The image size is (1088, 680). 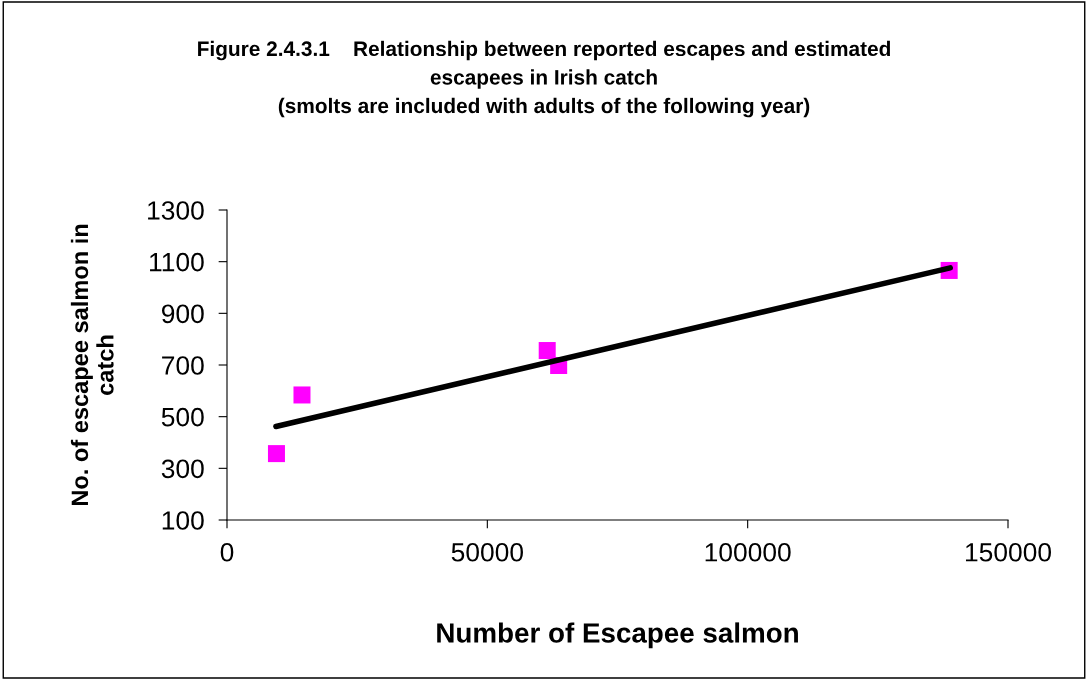 I want to click on y-tick-label: 700, so click(x=183, y=365).